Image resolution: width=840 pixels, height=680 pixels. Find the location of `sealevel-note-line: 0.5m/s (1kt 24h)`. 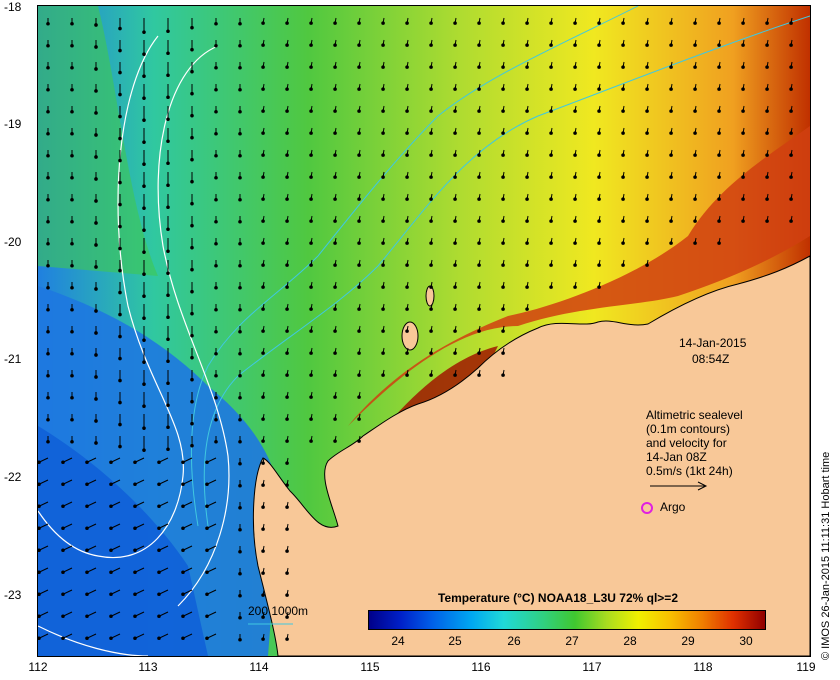

sealevel-note-line: 0.5m/s (1kt 24h) is located at coordinates (689, 471).